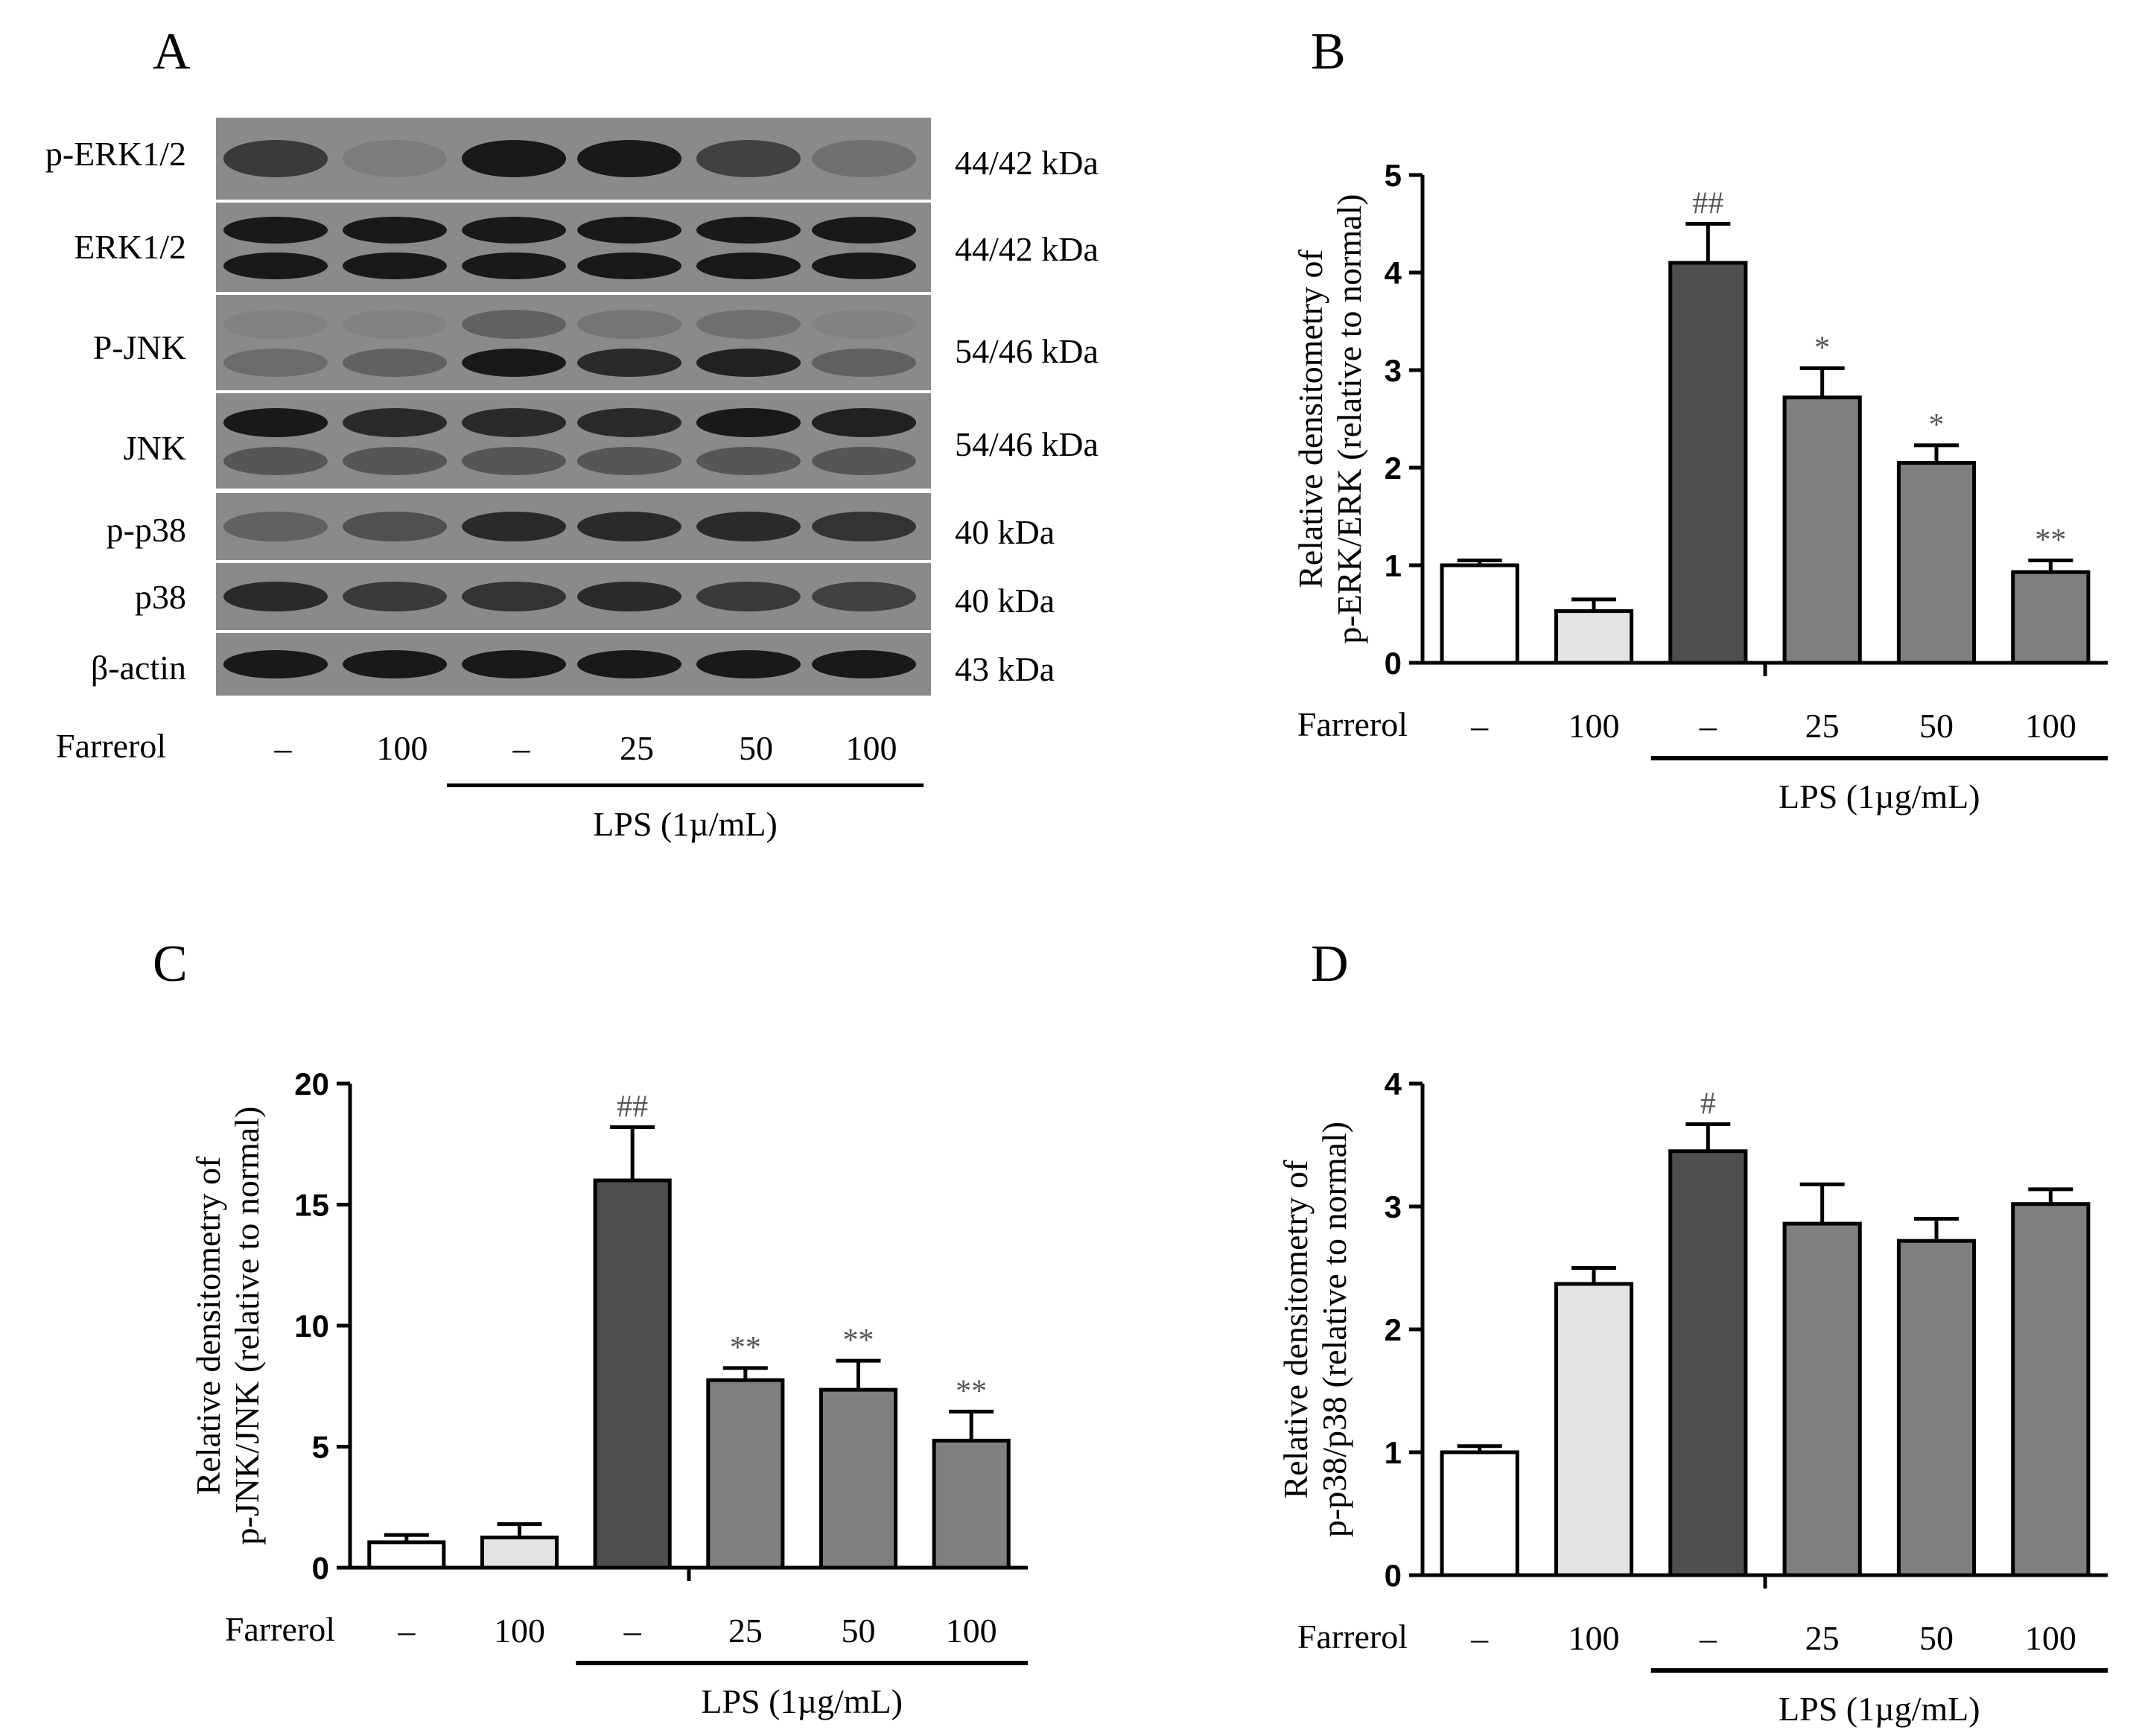 This screenshot has width=2139, height=1736. I want to click on y-tick-label: 15, so click(311, 1205).